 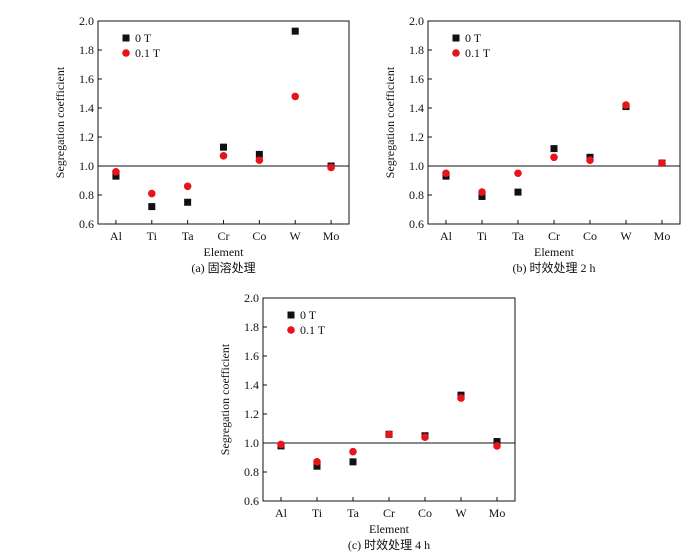 What do you see at coordinates (389, 544) in the screenshot?
I see `panel-caption: (c) 时效处理 4 h` at bounding box center [389, 544].